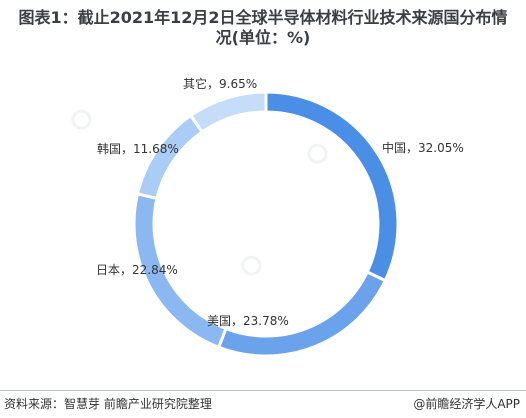  I want to click on chart-title-line-2: 况(单位：%), so click(263, 37).